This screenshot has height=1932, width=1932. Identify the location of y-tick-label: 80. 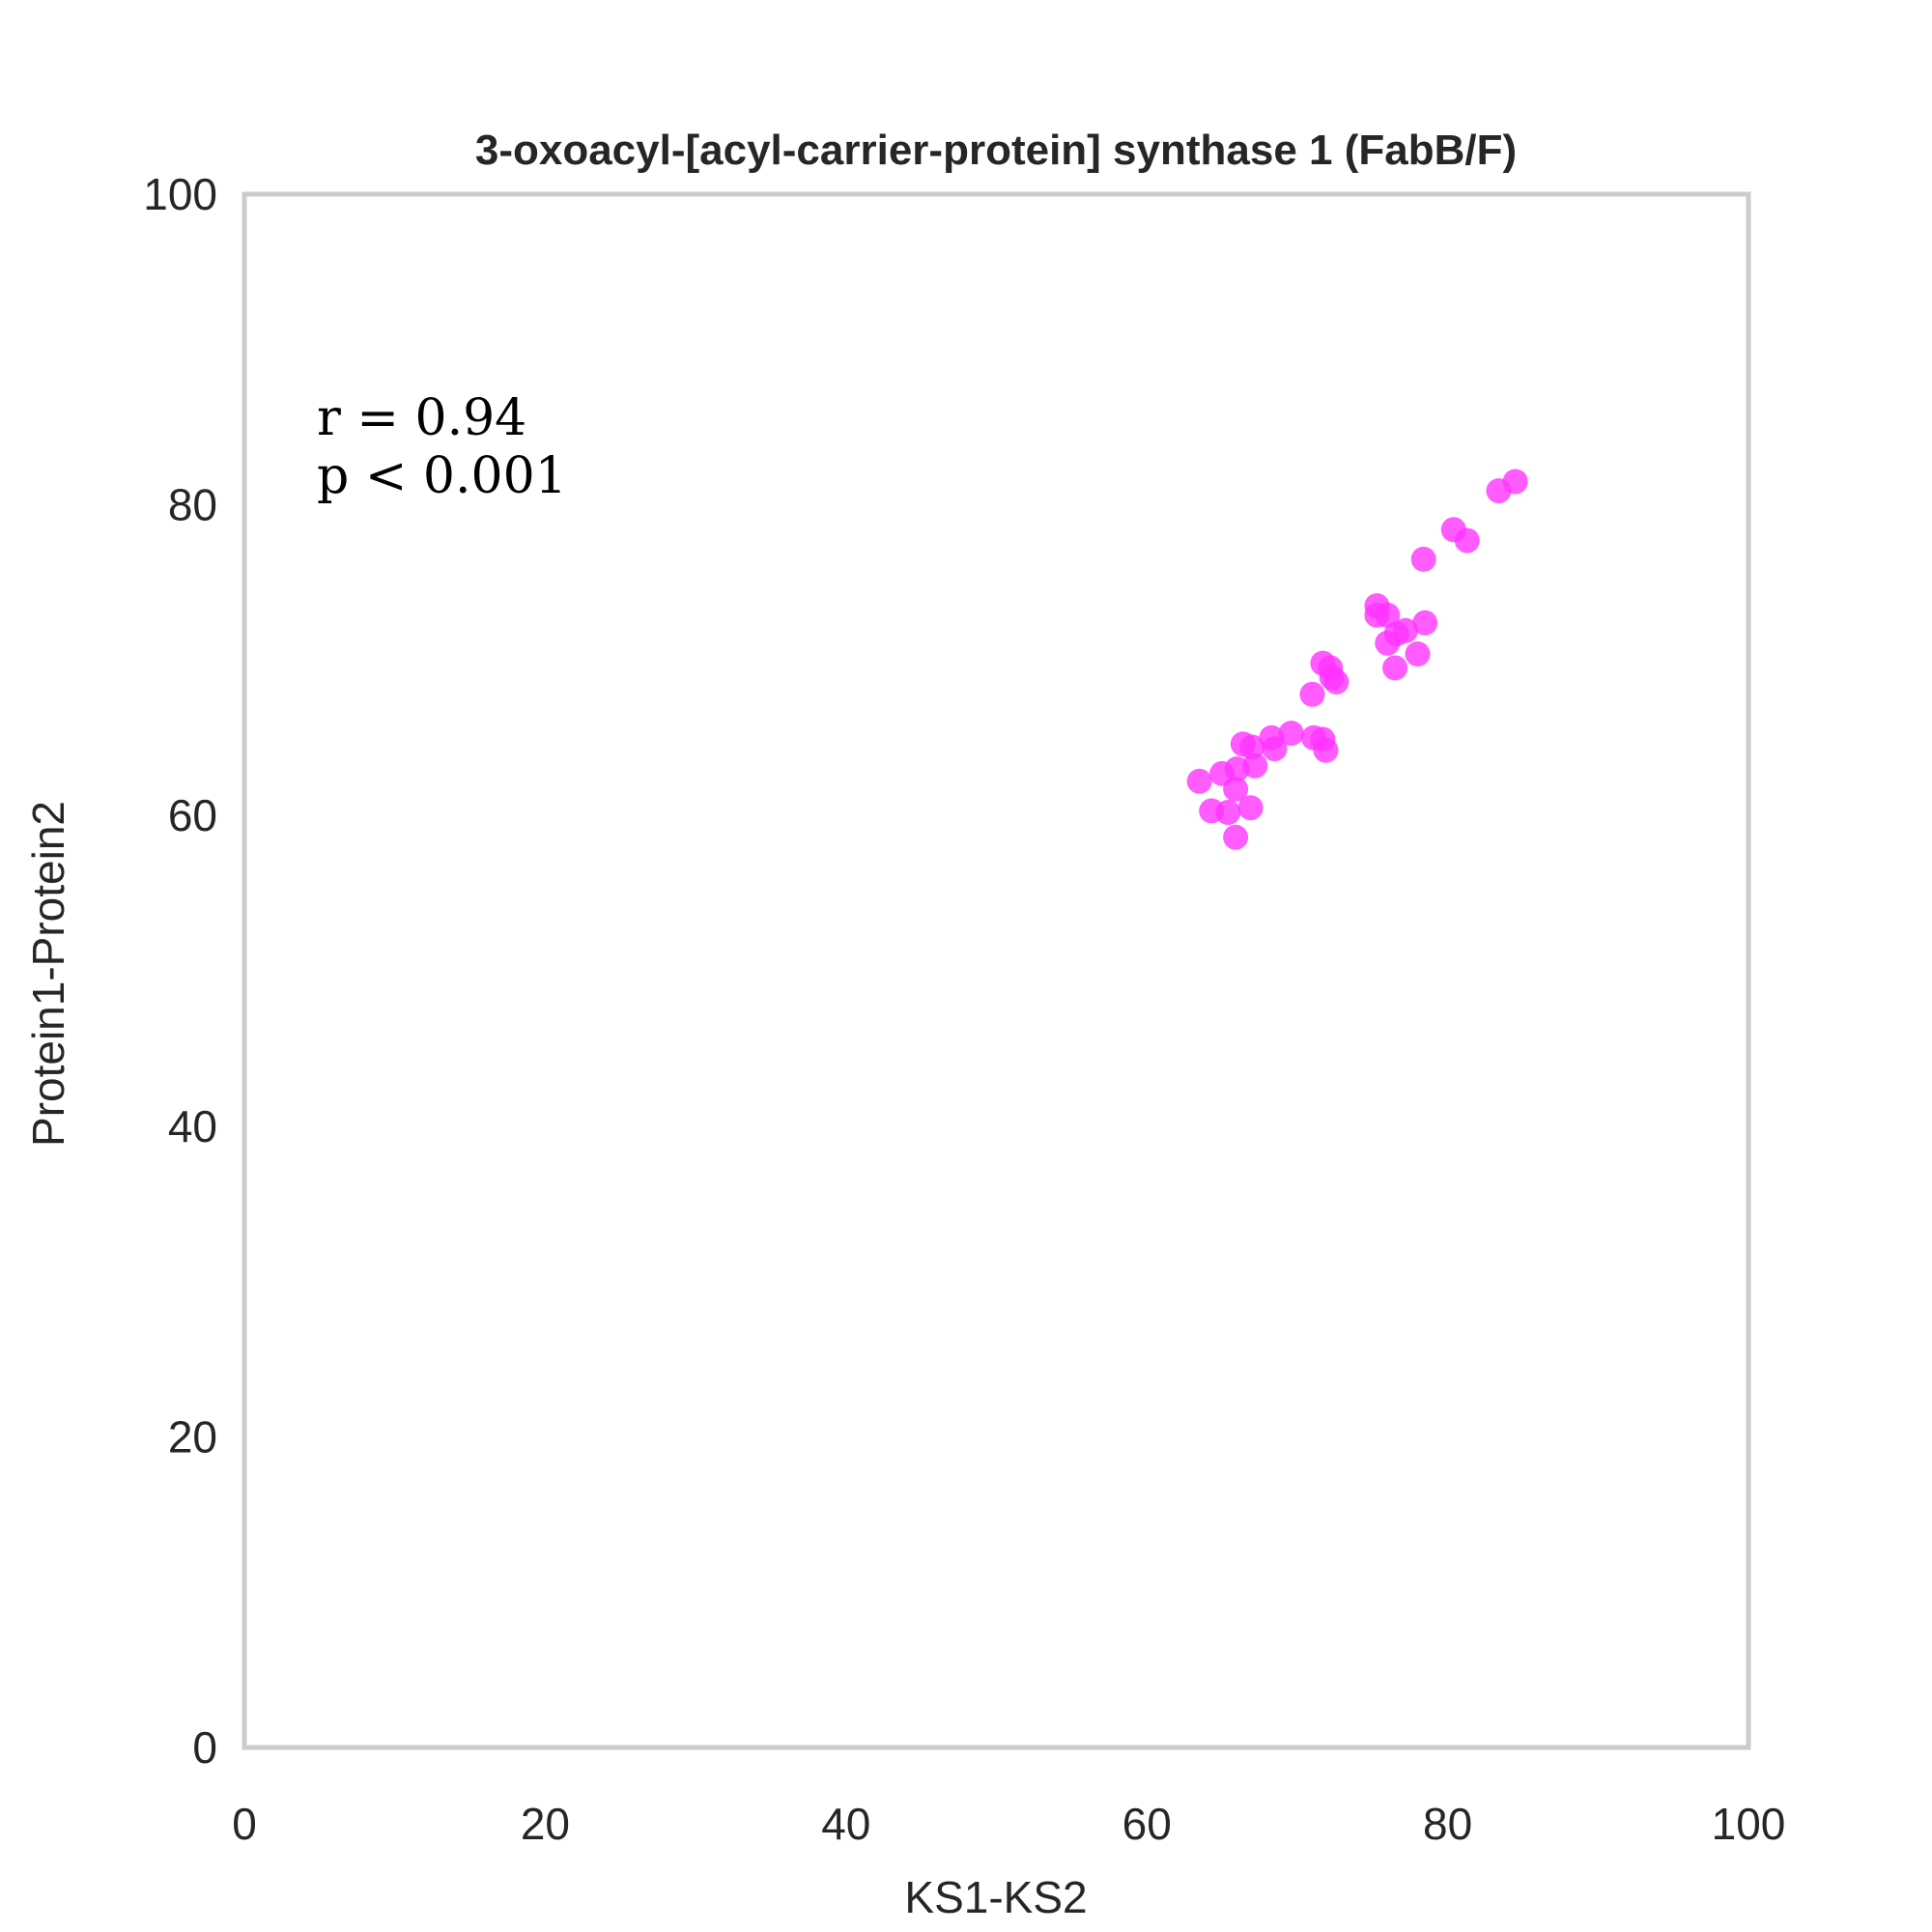
(192, 505).